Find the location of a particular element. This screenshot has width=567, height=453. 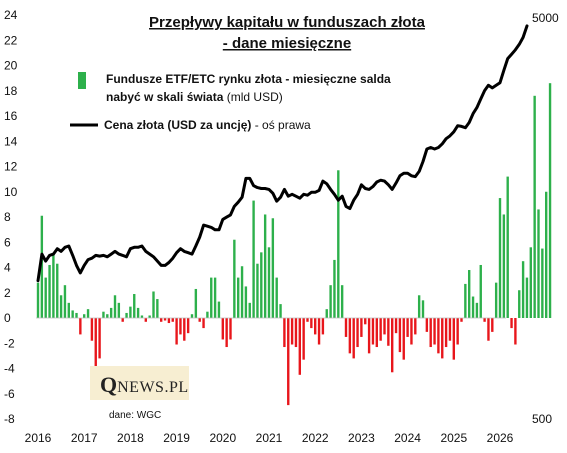

x-tick-label: 2017 is located at coordinates (84, 438).